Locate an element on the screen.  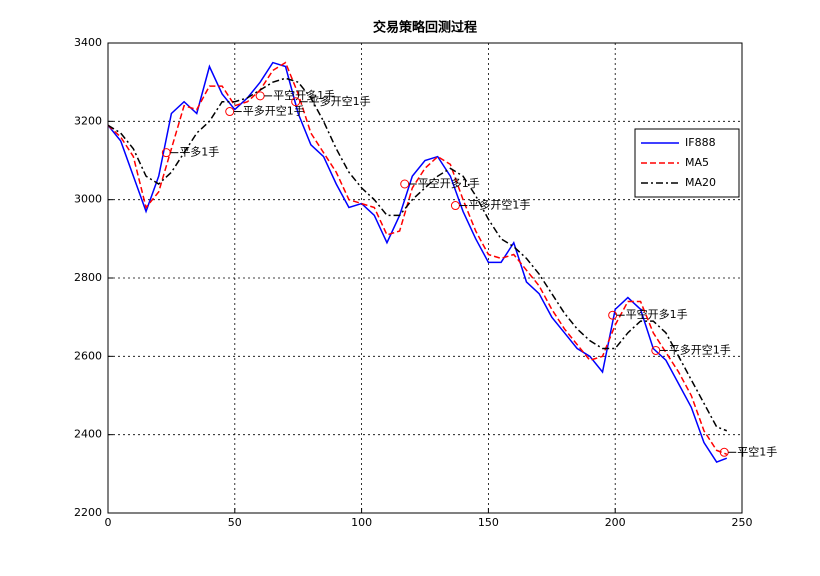
annotation-label: 平多1手 is located at coordinates (199, 152).